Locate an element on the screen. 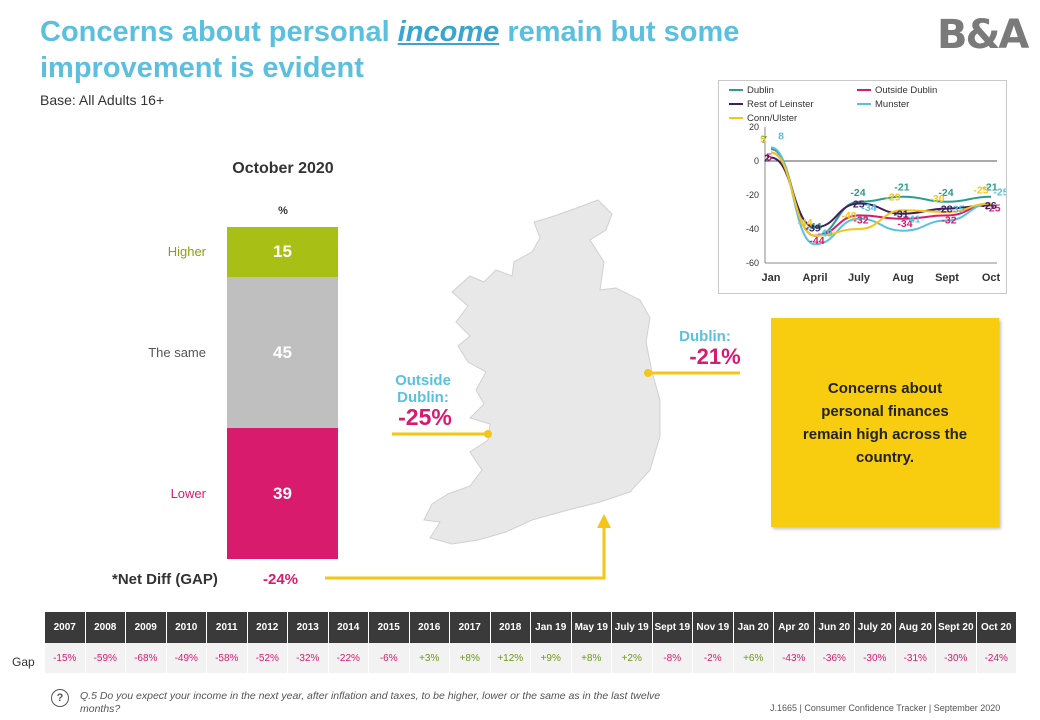 This screenshot has height=720, width=1040. data-label-3-1: -49 is located at coordinates (824, 233).